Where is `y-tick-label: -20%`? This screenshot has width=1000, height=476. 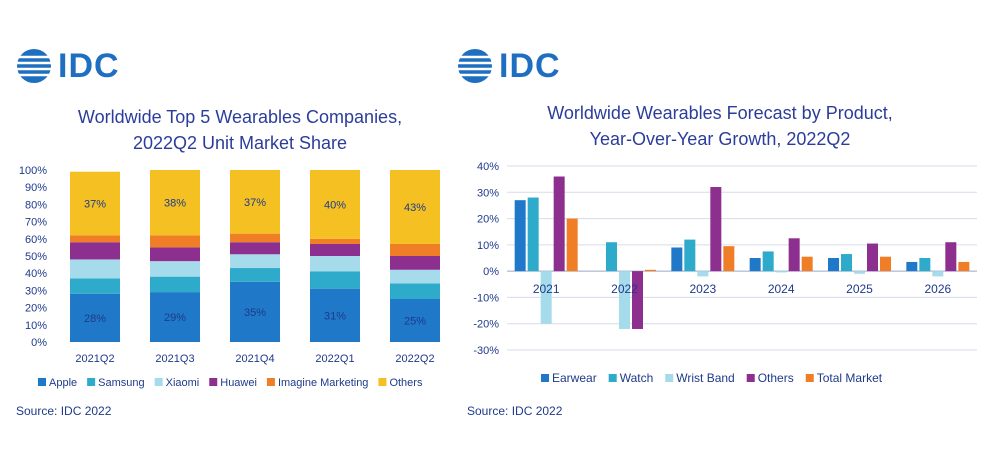 y-tick-label: -20% is located at coordinates (486, 325).